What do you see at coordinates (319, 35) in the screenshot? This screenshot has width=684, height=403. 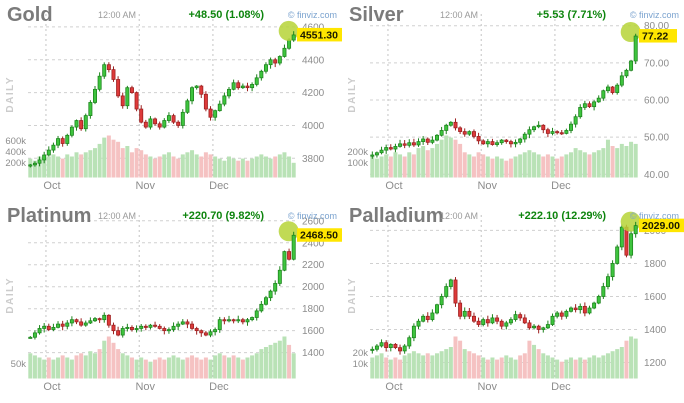 I see `svg-text: 4551.30` at bounding box center [319, 35].